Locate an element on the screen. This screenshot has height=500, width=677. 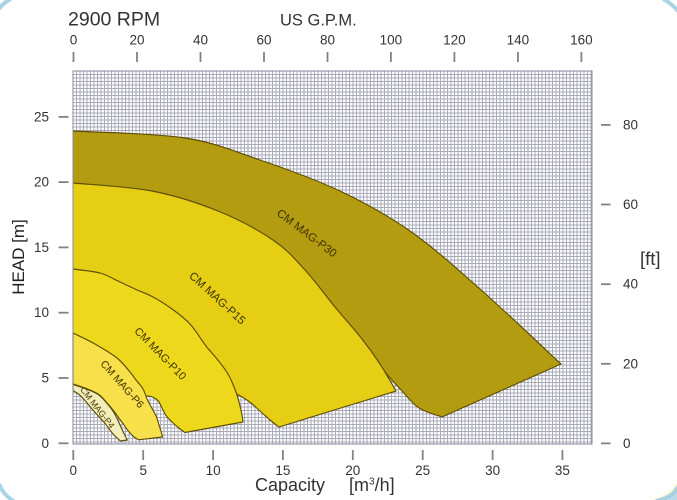
svg-text: US G.P.M. is located at coordinates (318, 21).